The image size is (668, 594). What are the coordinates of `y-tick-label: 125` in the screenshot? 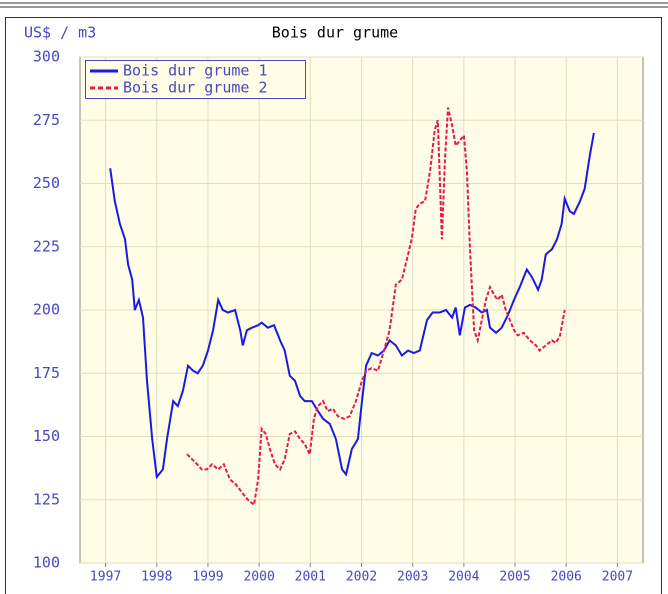 It's located at (46, 499).